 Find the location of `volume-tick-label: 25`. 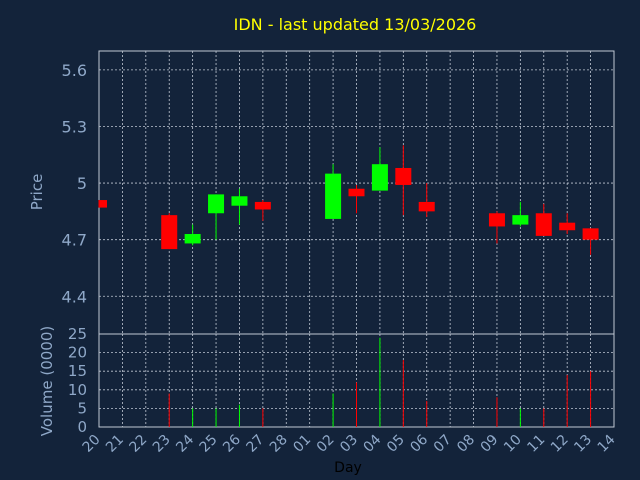

volume-tick-label: 25 is located at coordinates (77, 334).